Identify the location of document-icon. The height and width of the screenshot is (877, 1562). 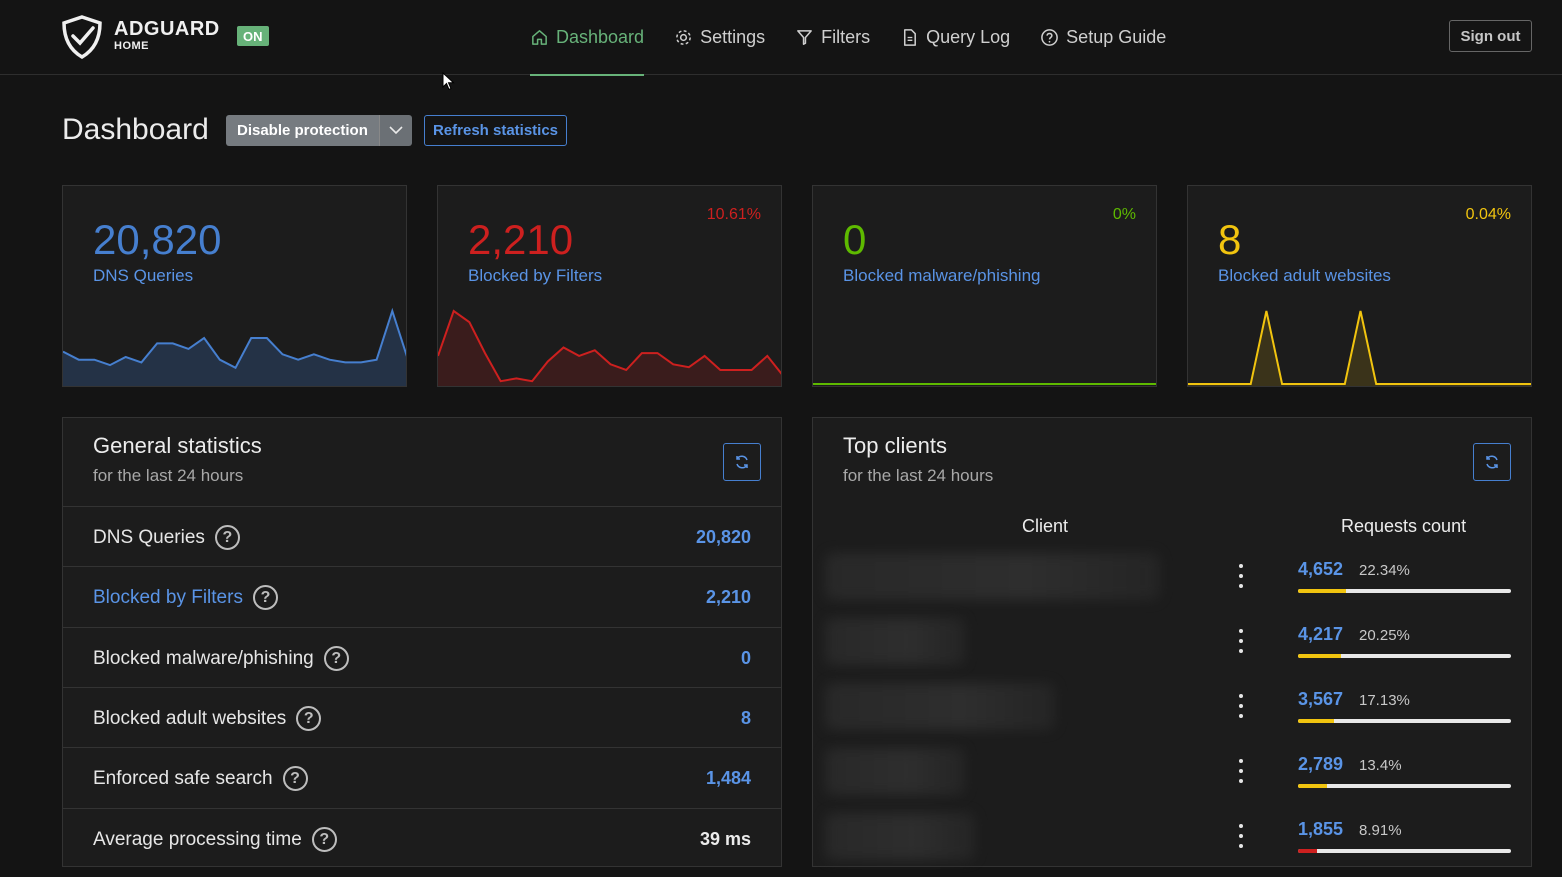
(910, 37).